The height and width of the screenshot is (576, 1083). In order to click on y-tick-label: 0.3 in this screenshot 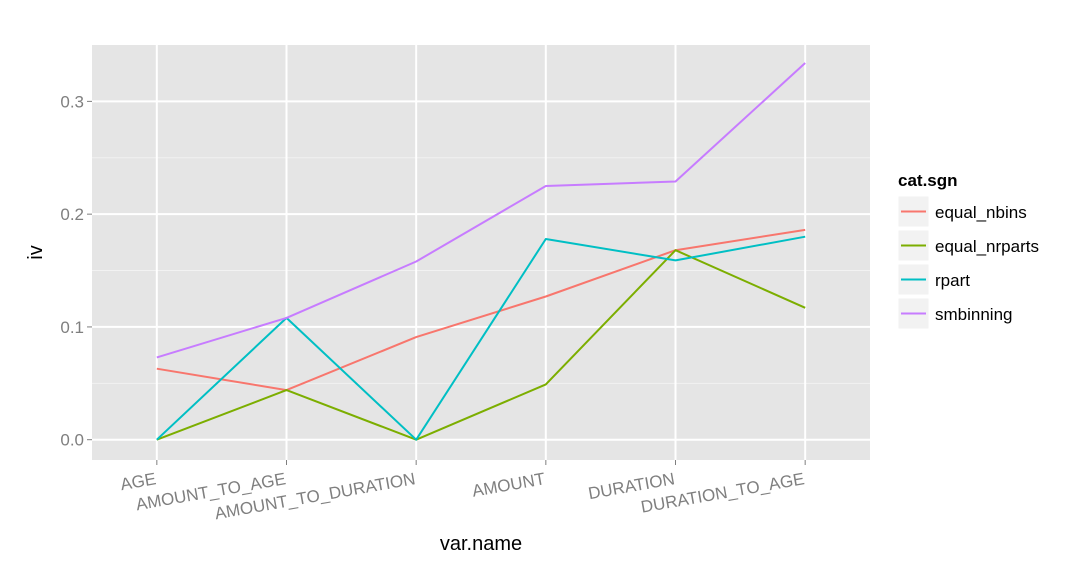, I will do `click(72, 101)`.